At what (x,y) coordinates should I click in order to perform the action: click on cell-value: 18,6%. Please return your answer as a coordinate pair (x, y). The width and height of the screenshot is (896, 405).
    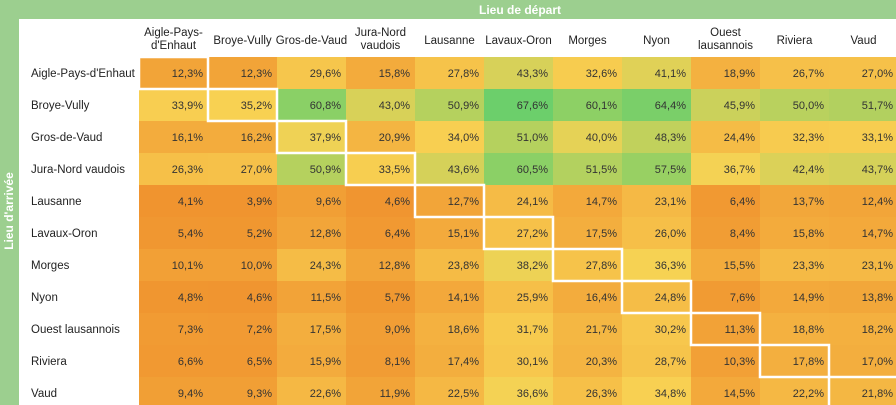
    Looking at the image, I should click on (463, 330).